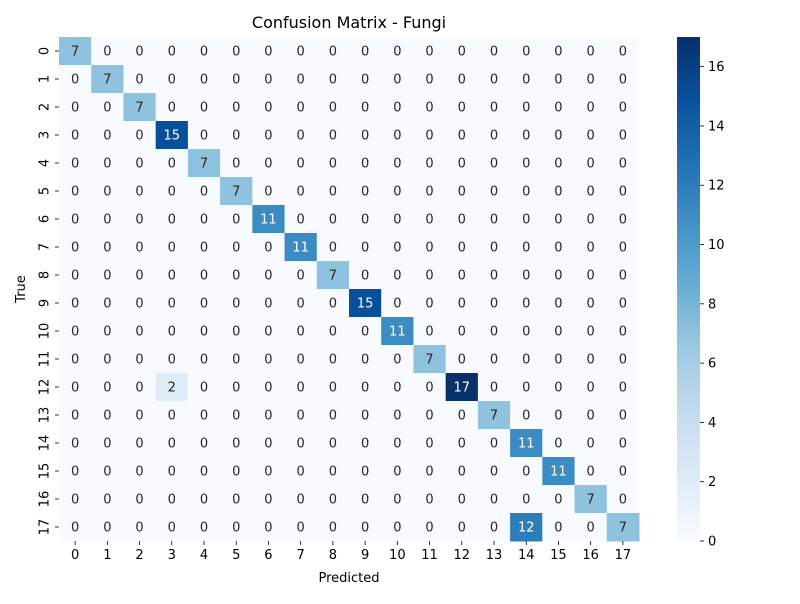 The image size is (800, 604). I want to click on x-tick-label: 2, so click(139, 555).